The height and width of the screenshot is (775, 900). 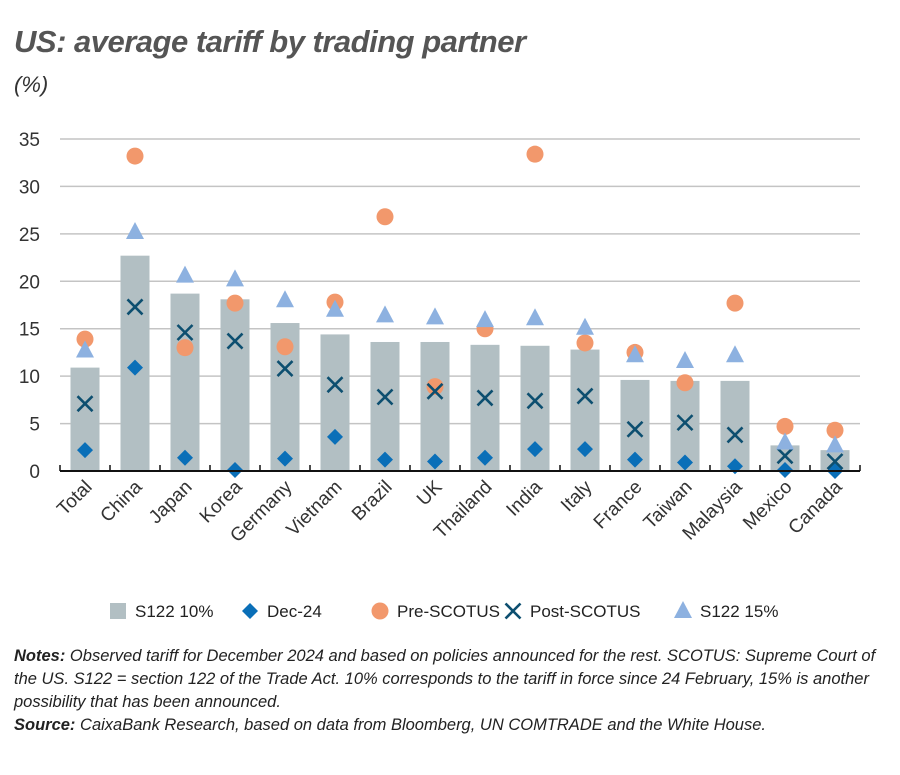 I want to click on x-tick-label: France, so click(x=618, y=505).